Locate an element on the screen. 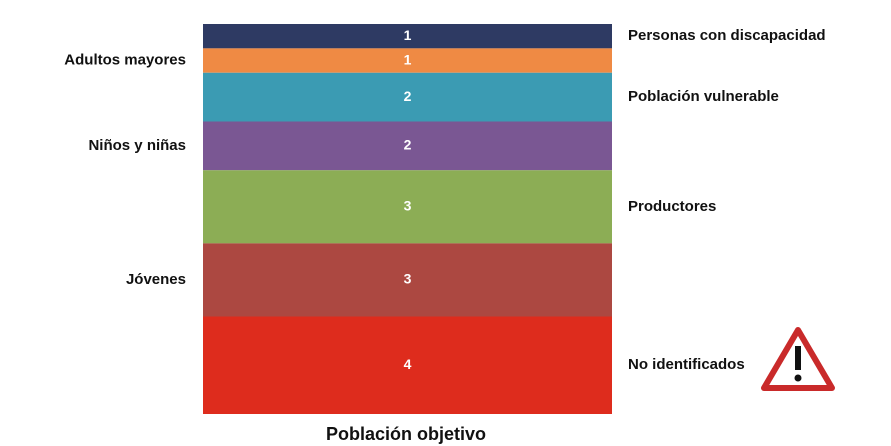 Image resolution: width=891 pixels, height=446 pixels. legend-label: No identificados is located at coordinates (686, 364).